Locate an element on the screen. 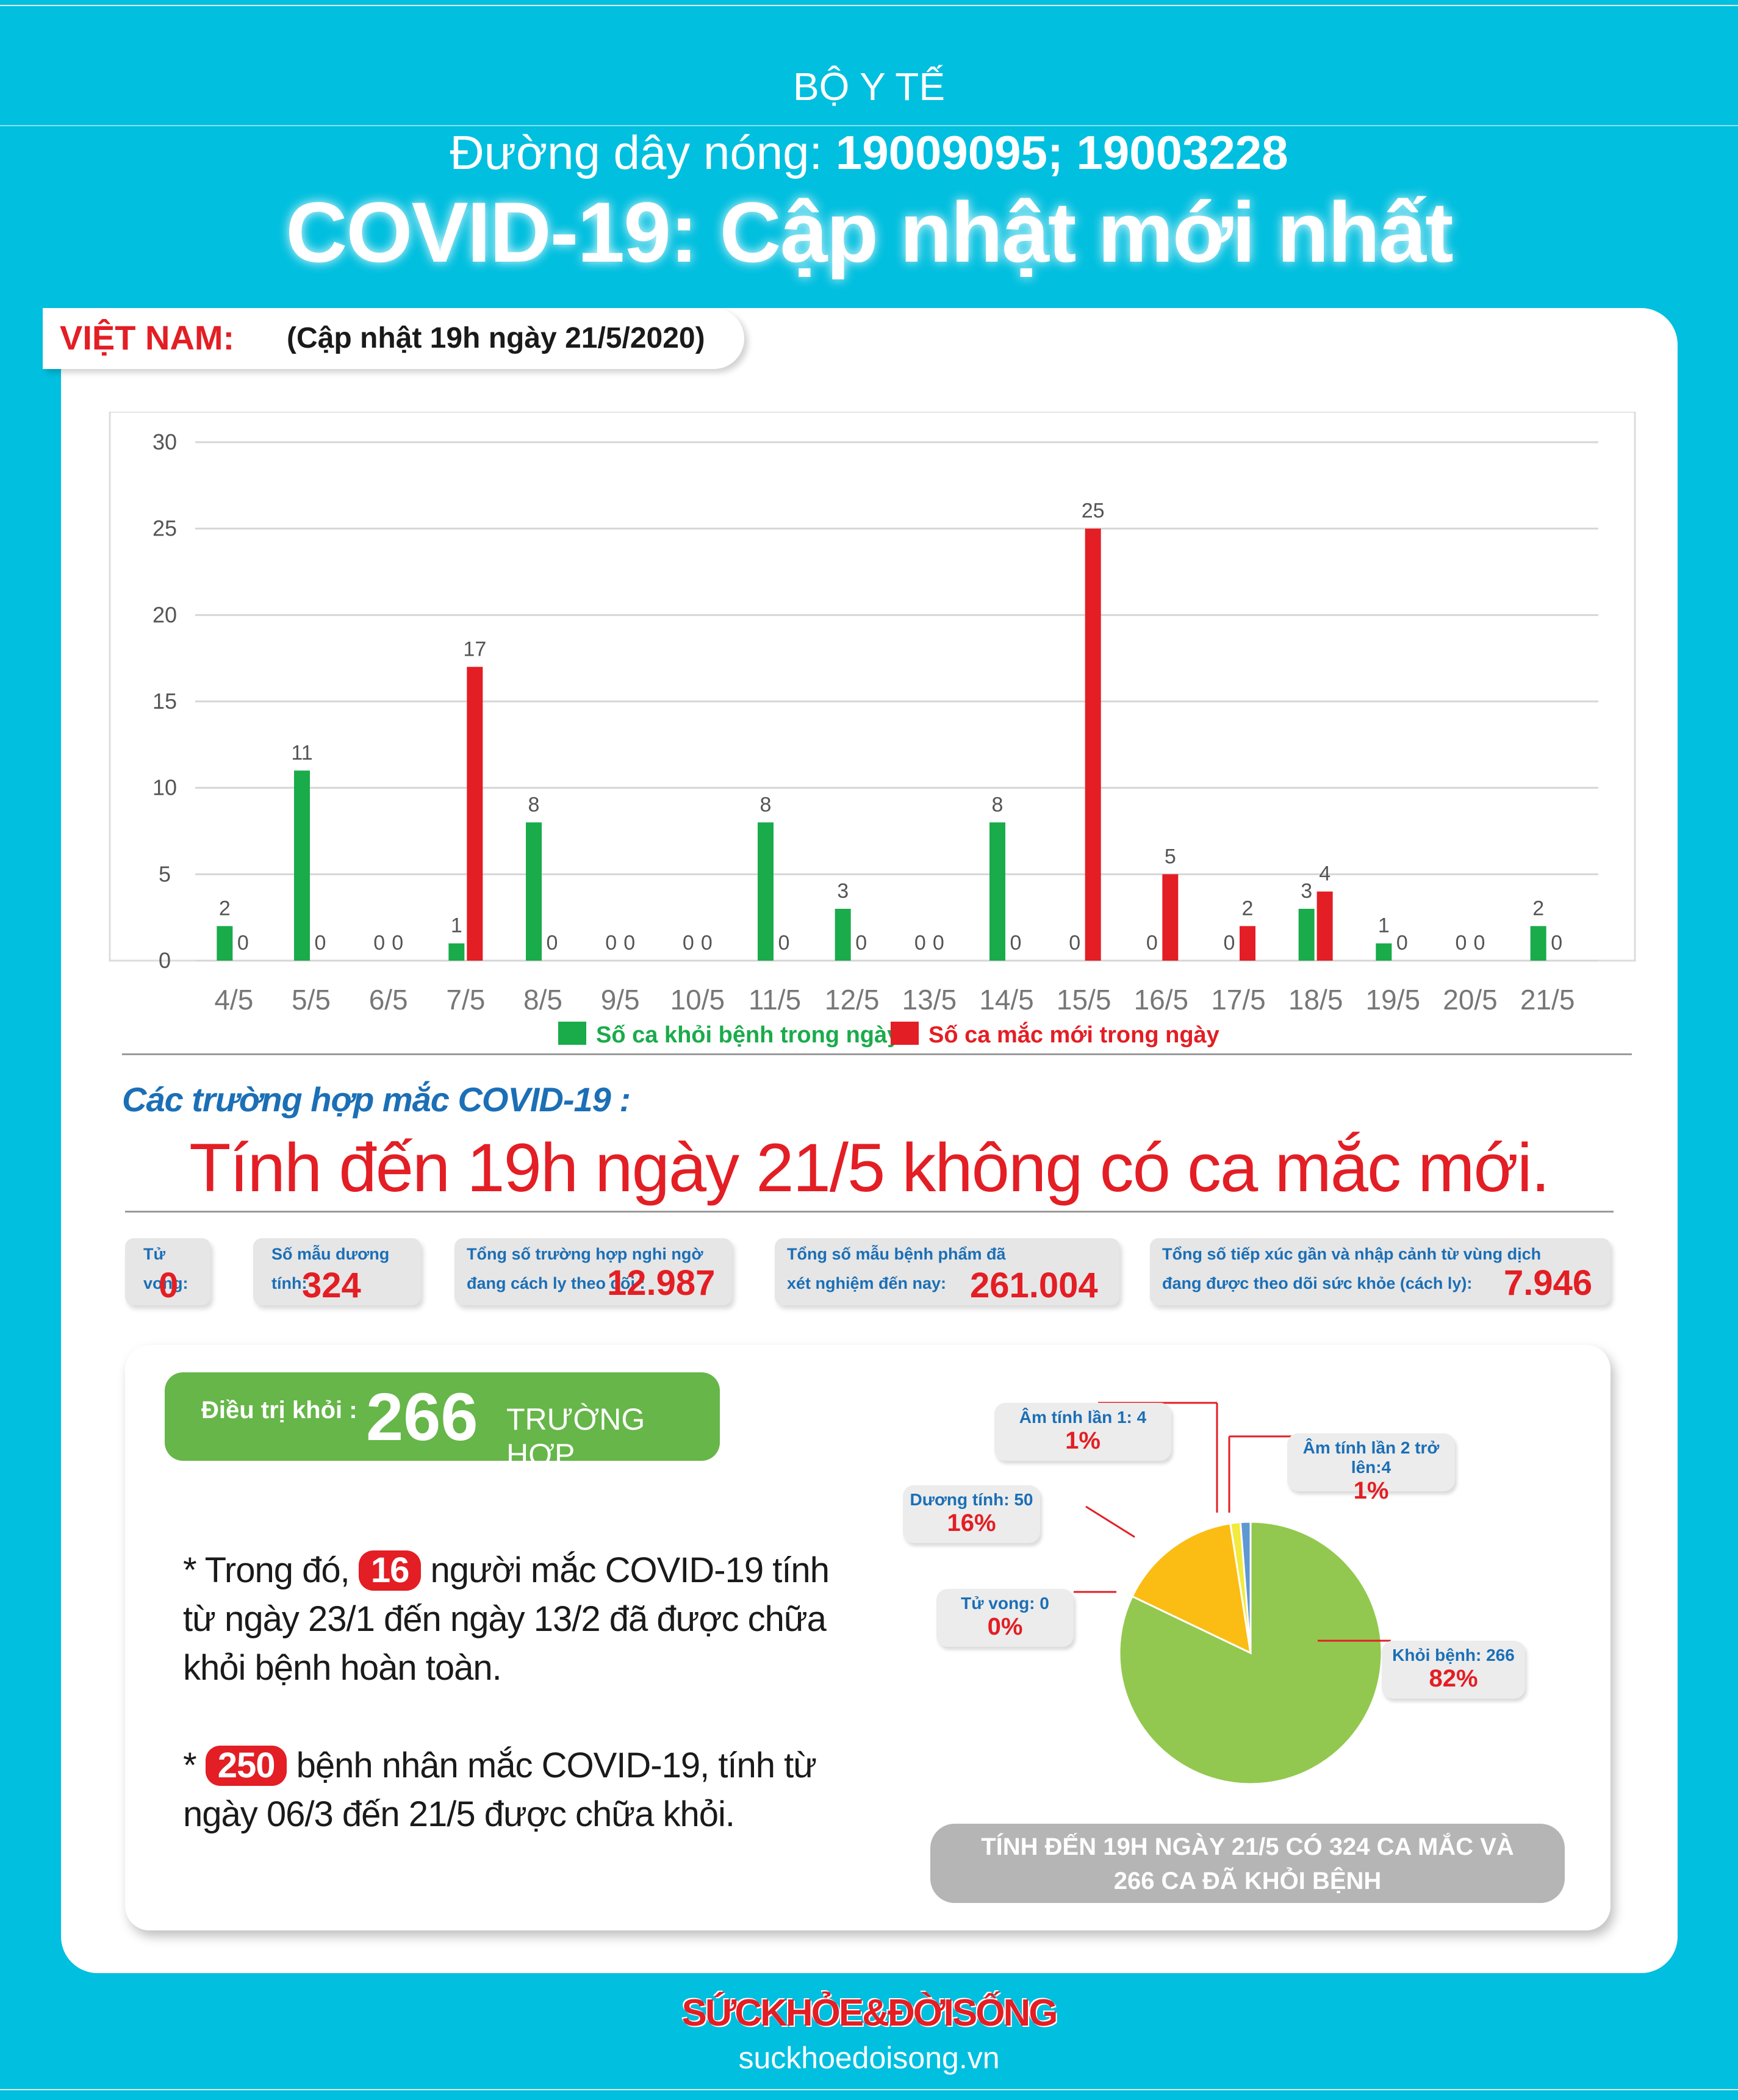 The height and width of the screenshot is (2100, 1738). publisher-site: suckhoedoisong.vn is located at coordinates (869, 2058).